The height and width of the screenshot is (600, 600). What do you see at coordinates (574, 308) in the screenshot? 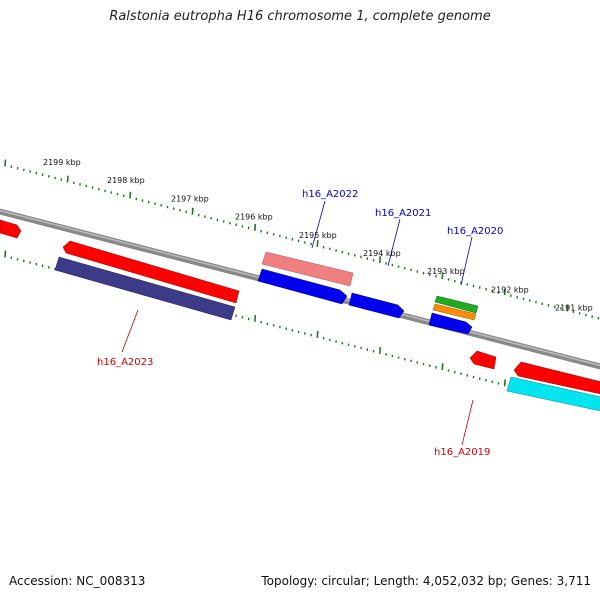
I see `tick-label: 2191 kbp` at bounding box center [574, 308].